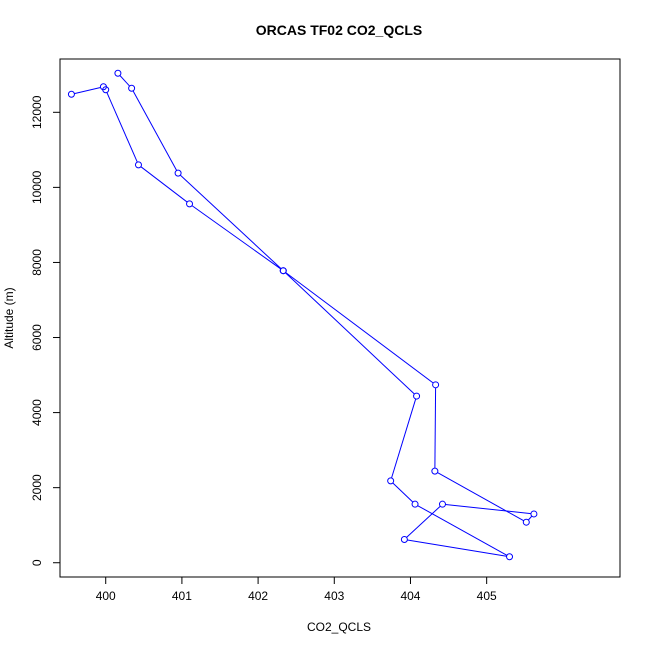  What do you see at coordinates (410, 596) in the screenshot?
I see `x-tick-label: 404` at bounding box center [410, 596].